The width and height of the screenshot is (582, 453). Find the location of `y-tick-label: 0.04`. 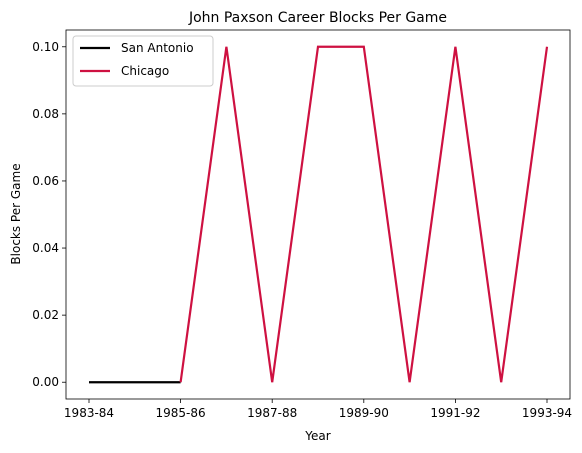

y-tick-label: 0.04 is located at coordinates (45, 248).